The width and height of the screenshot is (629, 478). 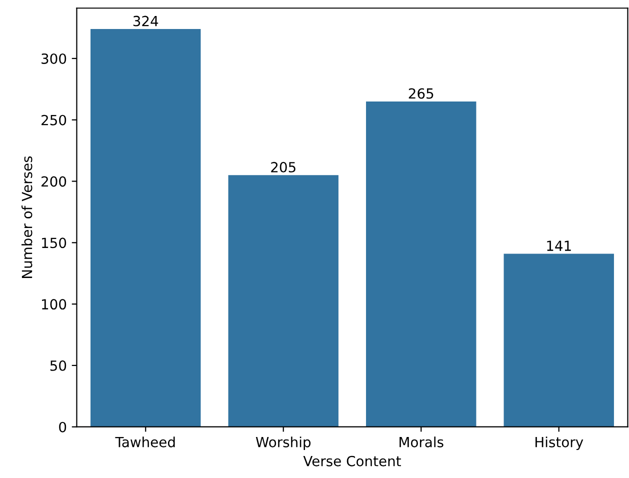 I want to click on y-axis-title: Number of Verses, so click(x=27, y=217).